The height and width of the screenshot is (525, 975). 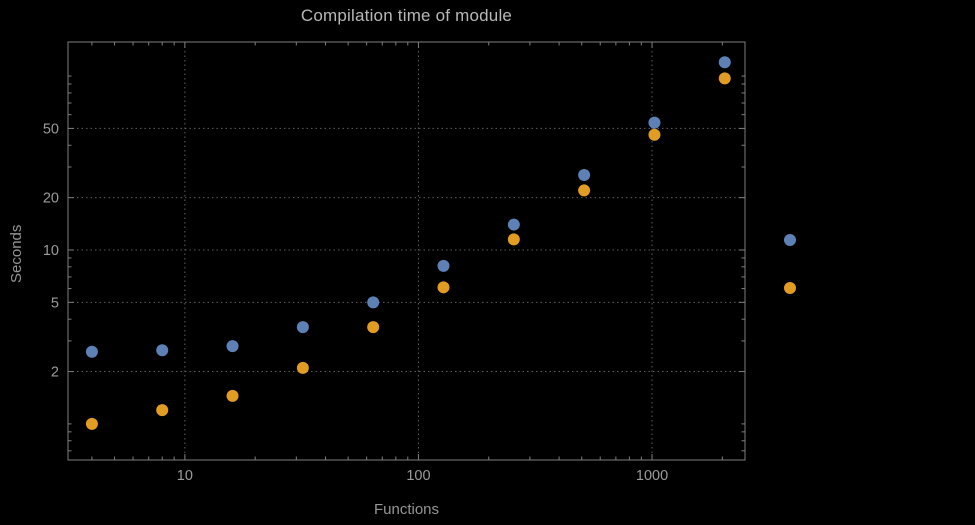 What do you see at coordinates (51, 129) in the screenshot?
I see `y-tick-label: 50` at bounding box center [51, 129].